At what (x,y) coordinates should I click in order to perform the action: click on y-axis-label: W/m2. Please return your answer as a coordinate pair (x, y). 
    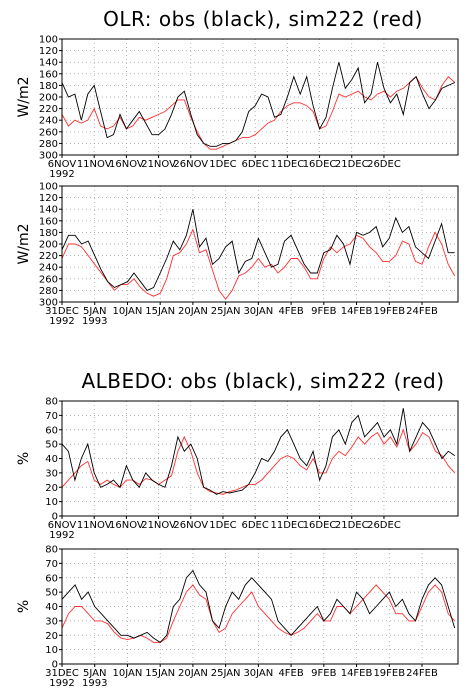
    Looking at the image, I should click on (24, 96).